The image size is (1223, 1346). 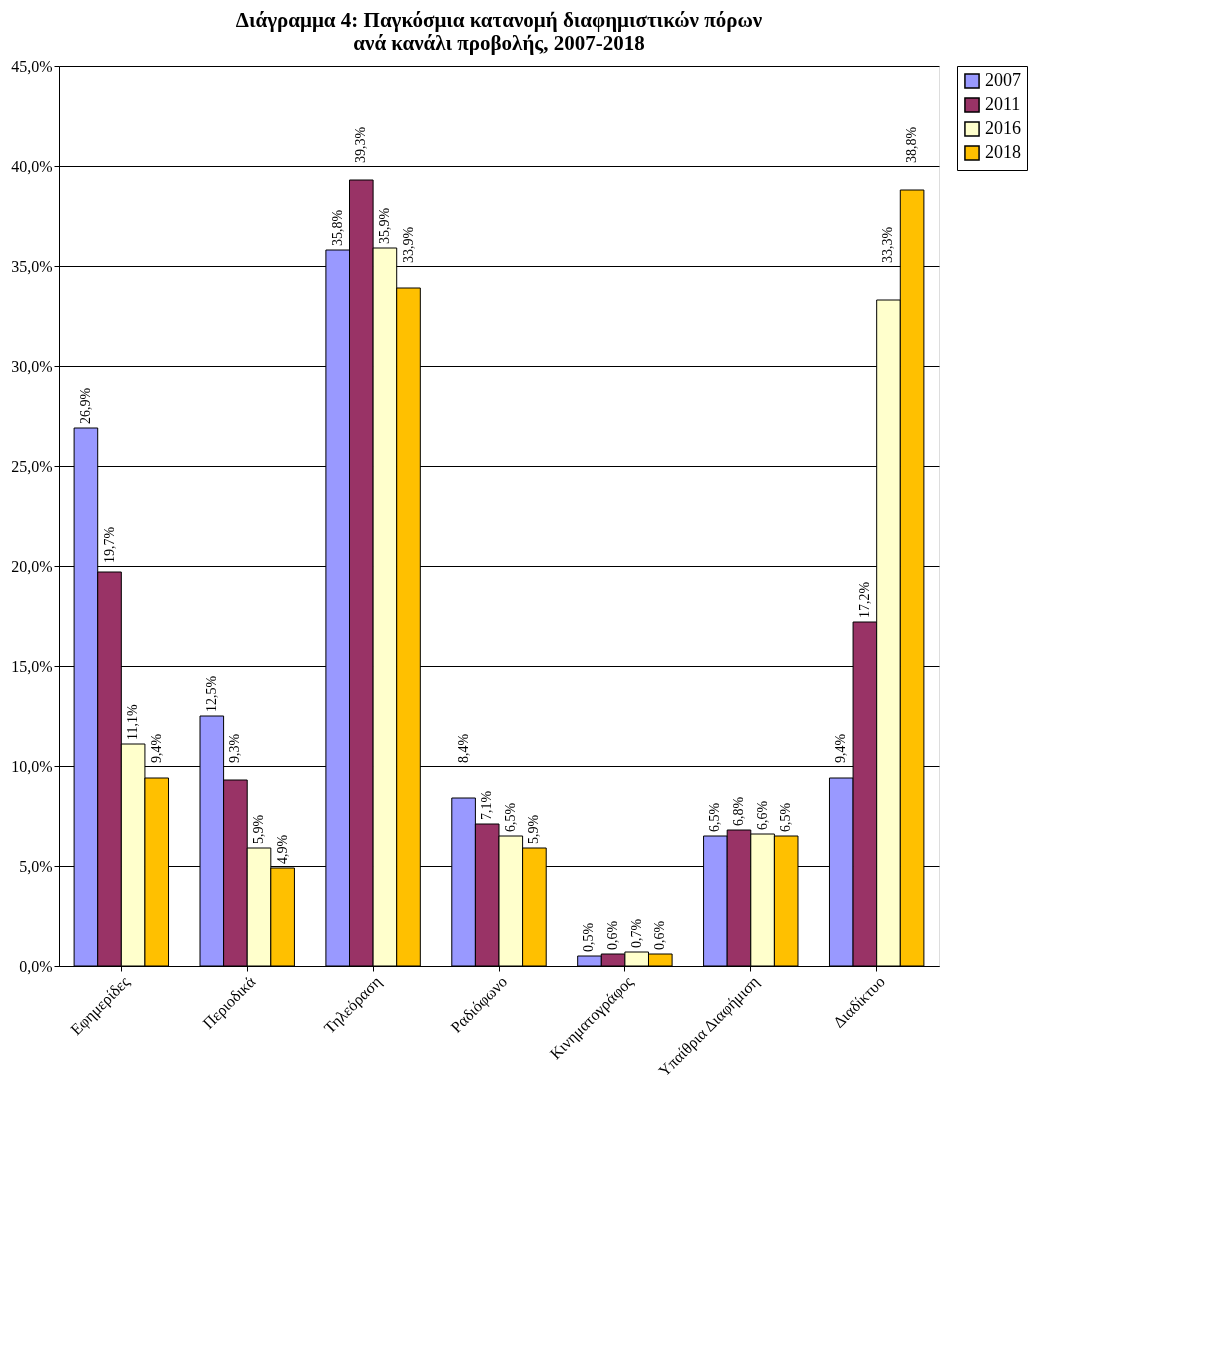 What do you see at coordinates (32, 566) in the screenshot?
I see `y-tick-label: 20,0%` at bounding box center [32, 566].